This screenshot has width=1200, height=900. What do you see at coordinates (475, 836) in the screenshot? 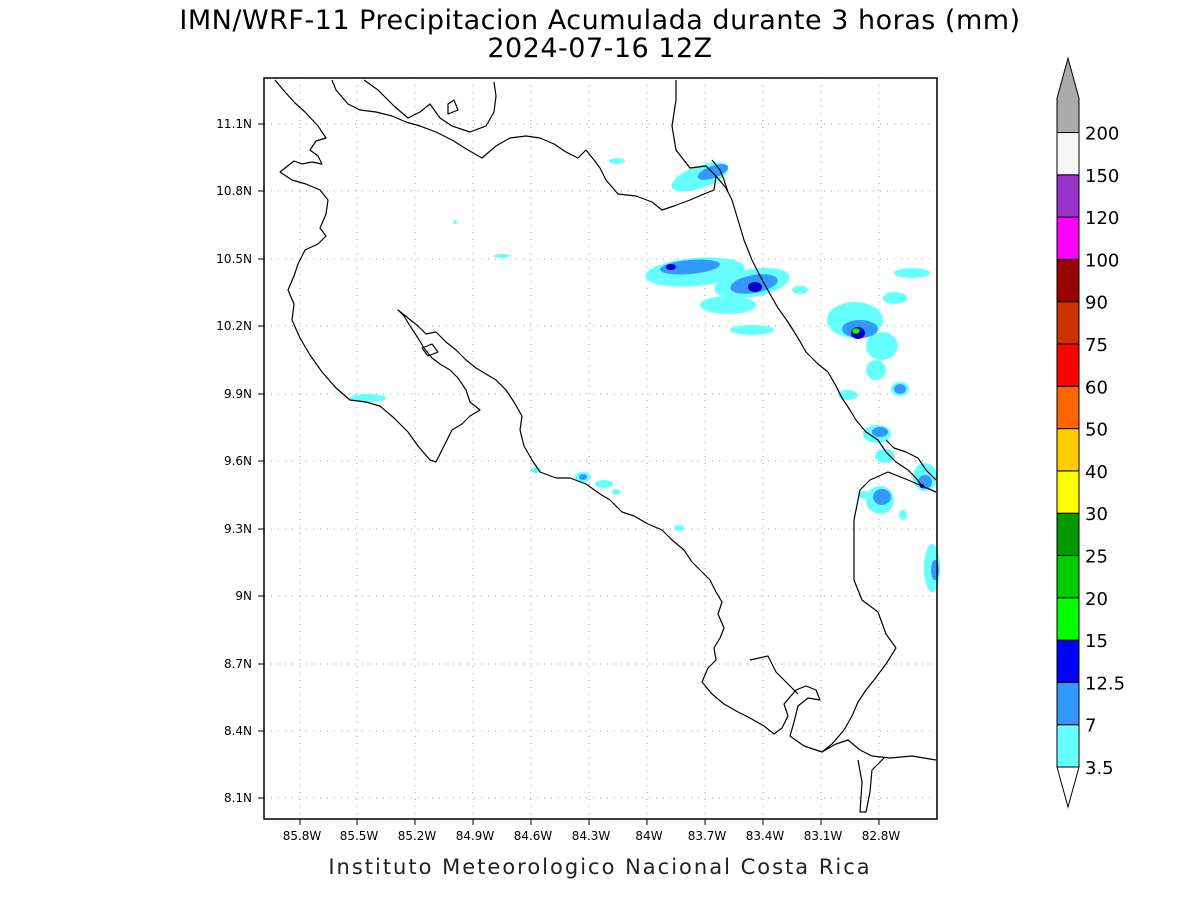
I see `lon-tick-label: 84.9W` at bounding box center [475, 836].